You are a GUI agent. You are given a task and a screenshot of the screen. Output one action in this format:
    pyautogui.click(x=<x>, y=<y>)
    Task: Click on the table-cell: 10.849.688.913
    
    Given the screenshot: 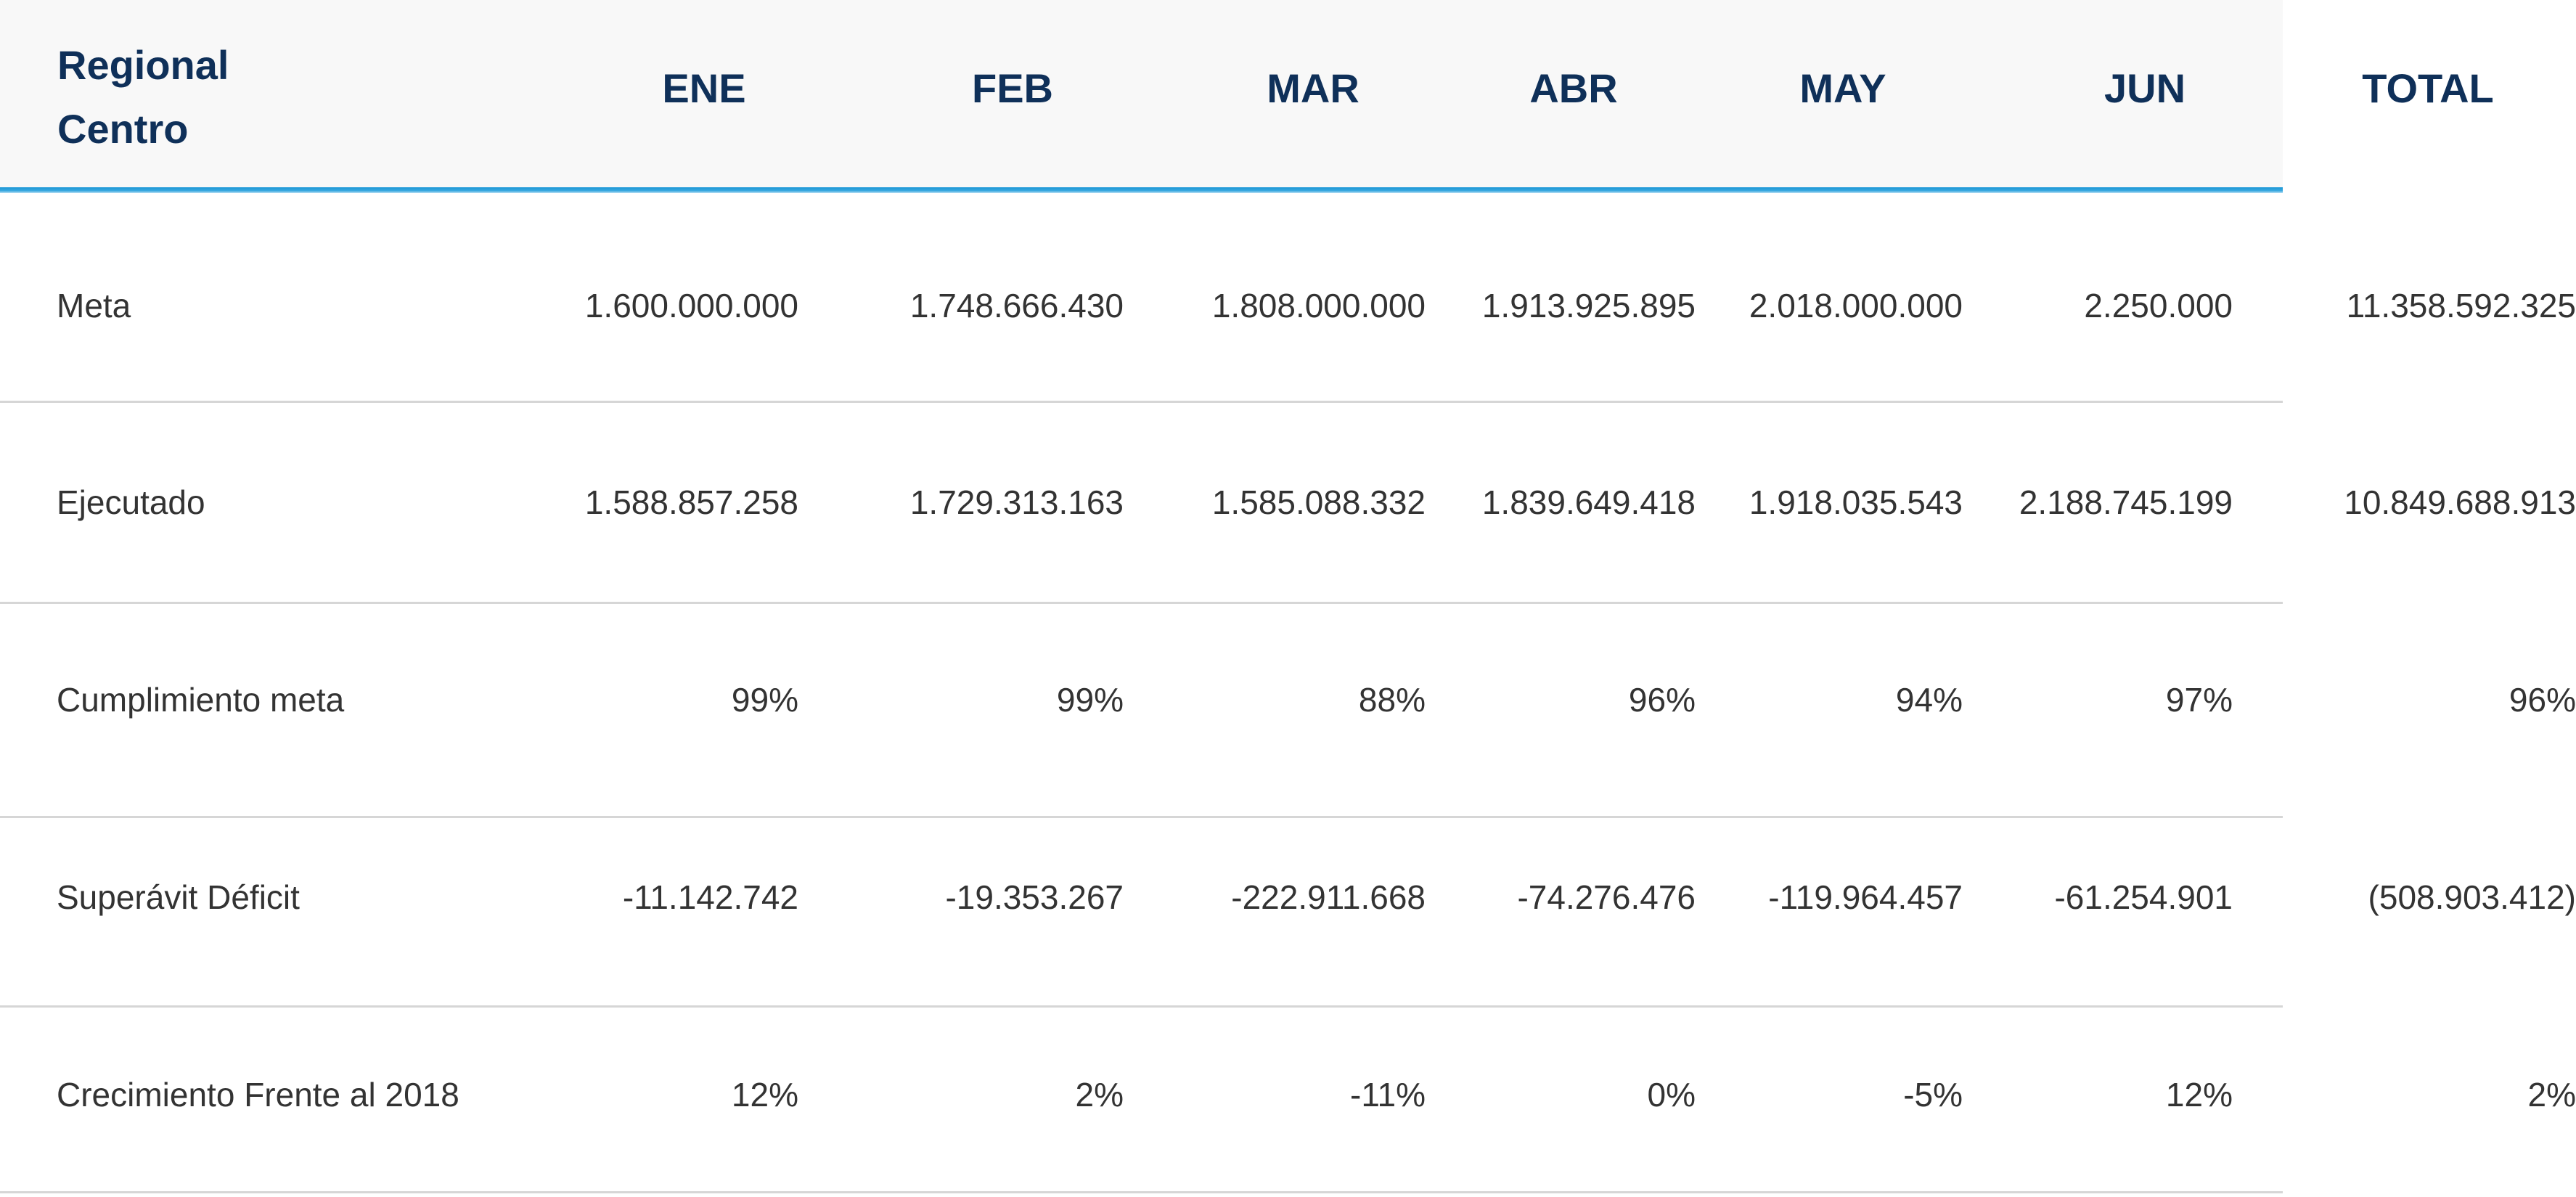 What is the action you would take?
    pyautogui.click(x=2460, y=502)
    